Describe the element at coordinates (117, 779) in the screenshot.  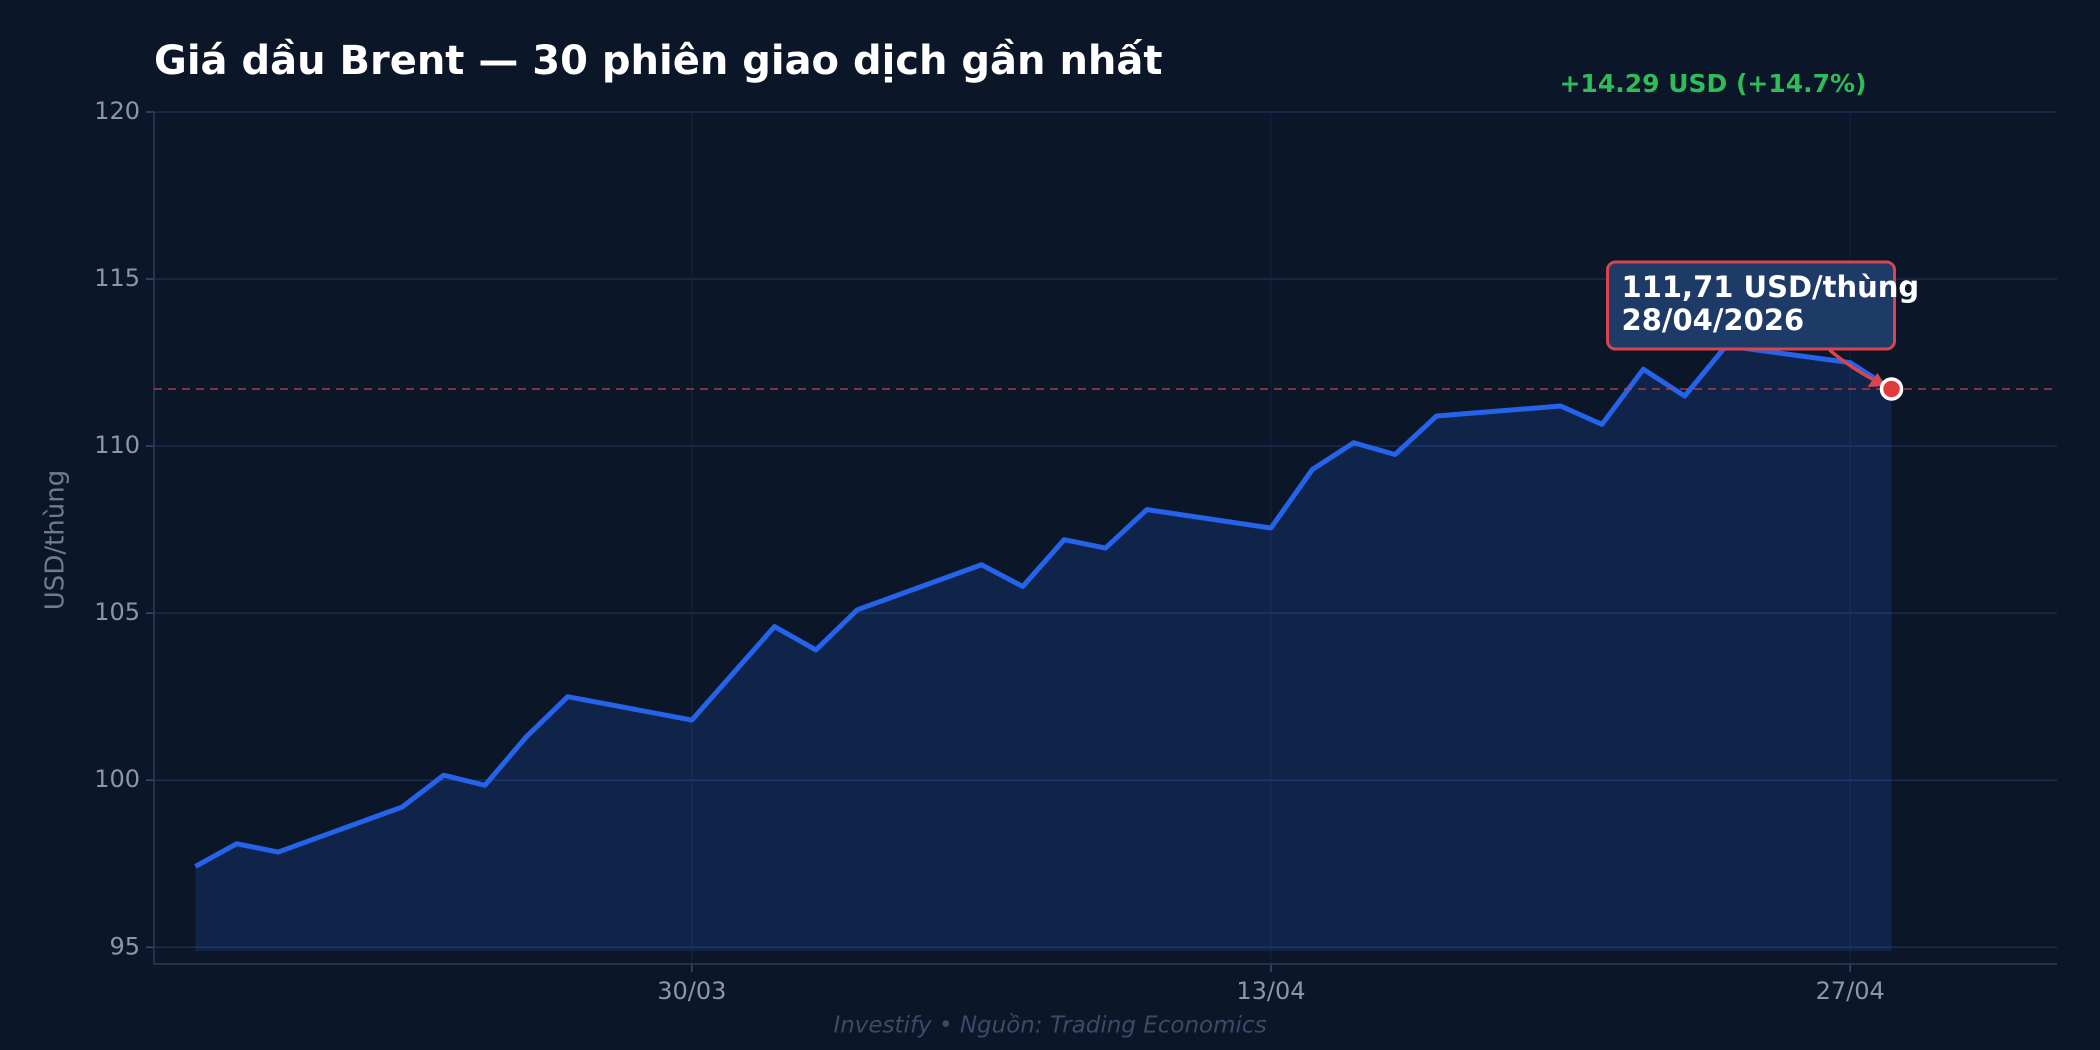
I see `y-tick-label: 100` at that location.